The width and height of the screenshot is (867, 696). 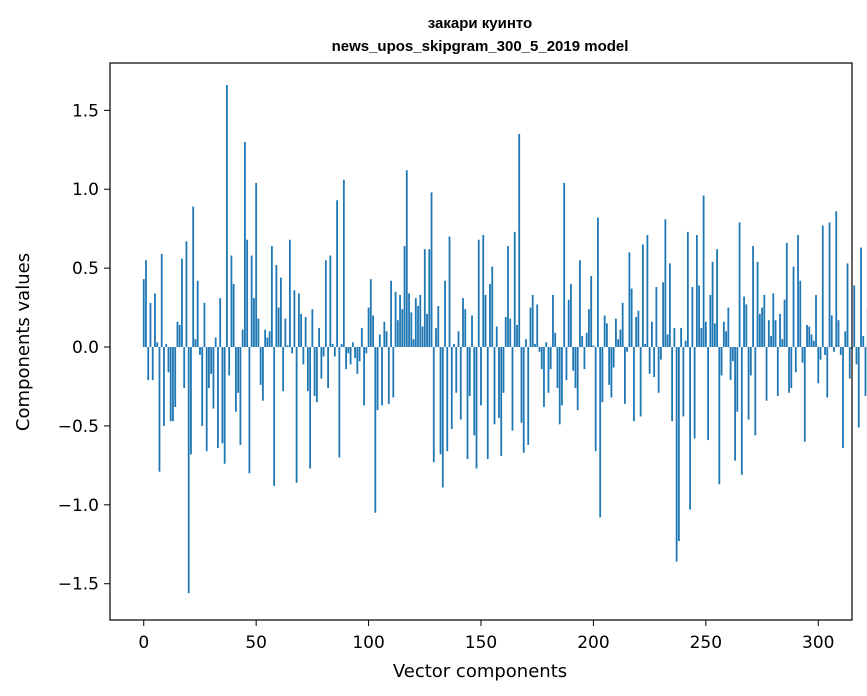 I want to click on y-axis-label: Components values, so click(x=23, y=342).